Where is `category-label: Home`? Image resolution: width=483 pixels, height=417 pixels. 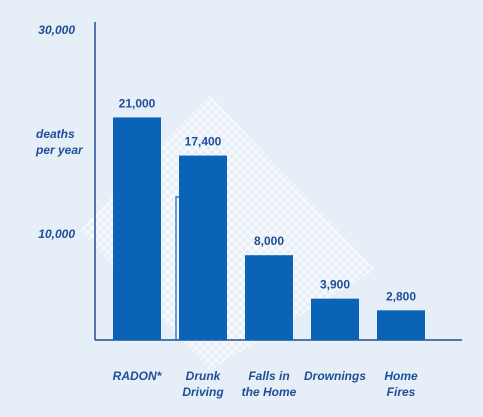
category-label: Home is located at coordinates (401, 376).